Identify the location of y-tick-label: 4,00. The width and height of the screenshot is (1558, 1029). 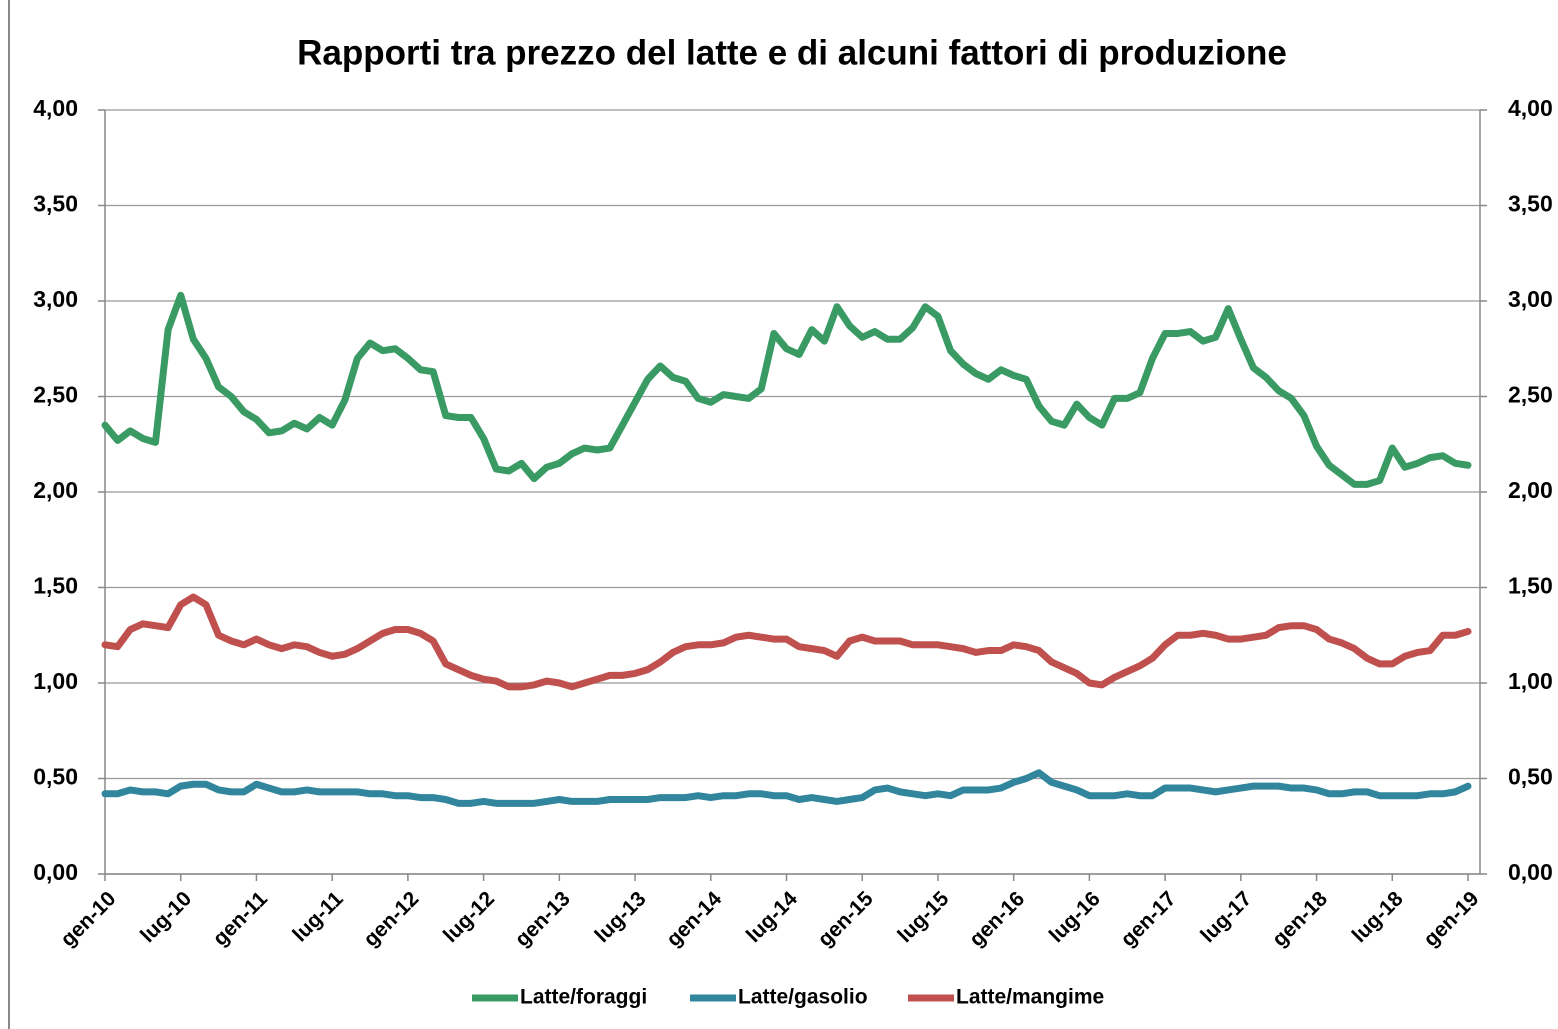
(55, 108).